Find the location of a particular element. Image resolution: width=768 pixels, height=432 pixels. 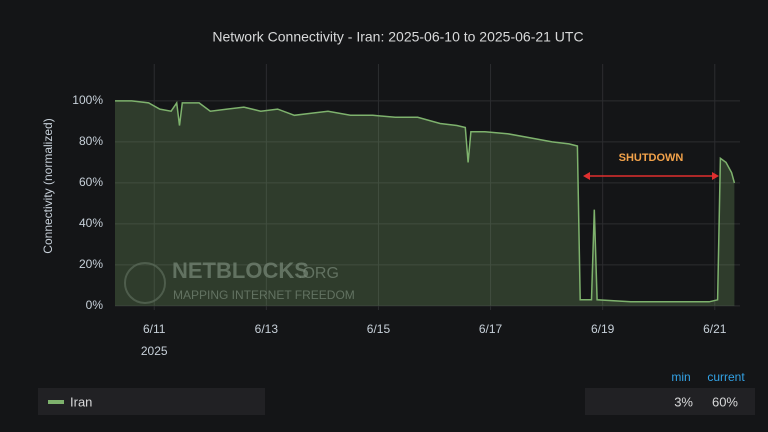

stats-header: min is located at coordinates (680, 377).